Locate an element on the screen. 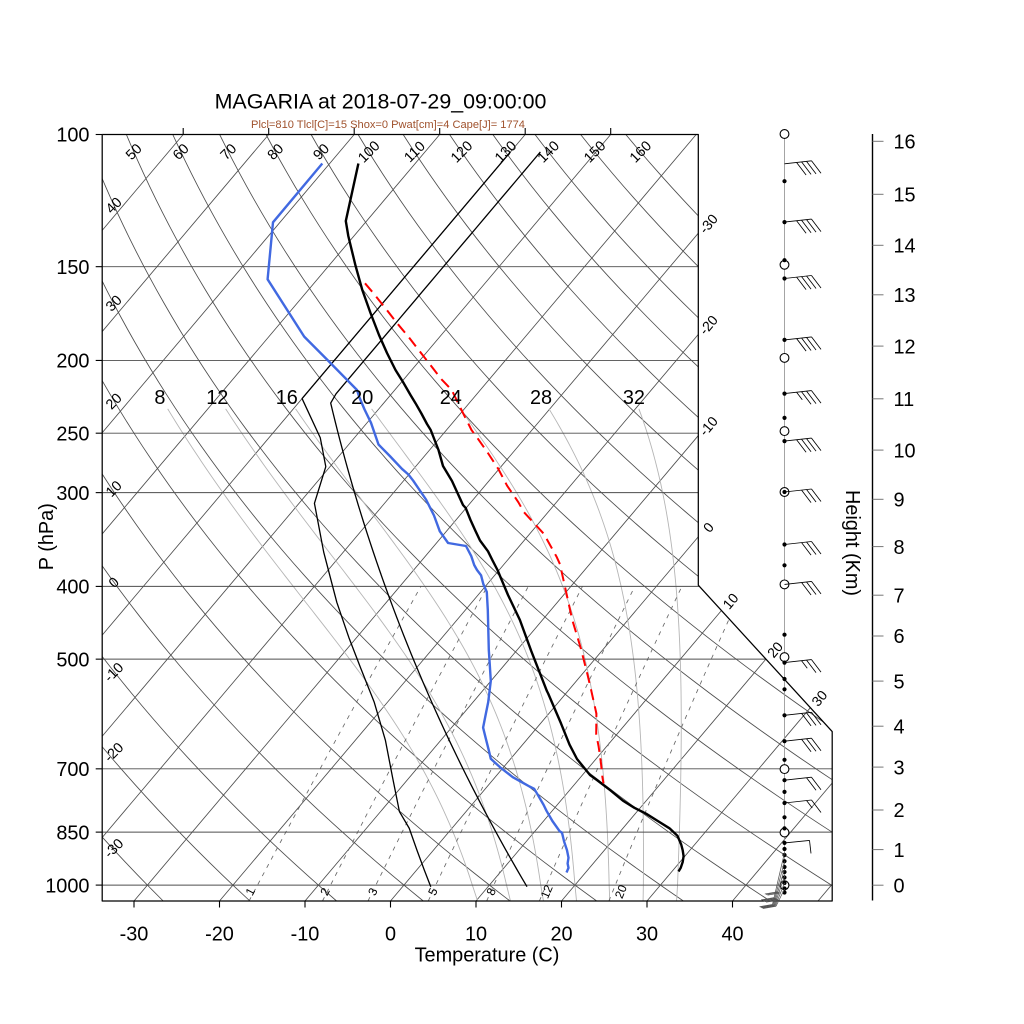  svg-text: 700 is located at coordinates (72, 770).